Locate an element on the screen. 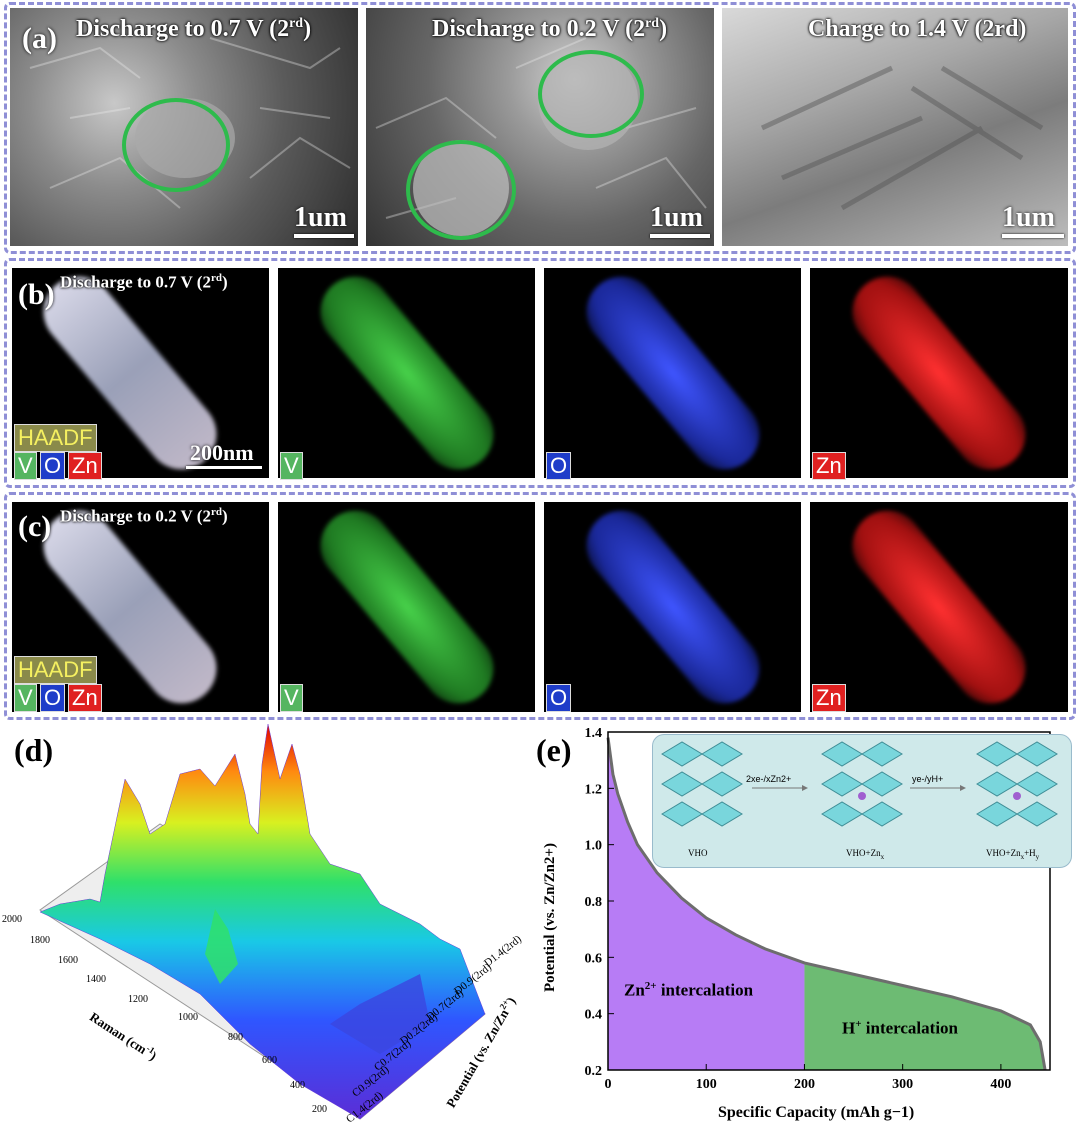  raman-tick-600: 600 is located at coordinates (269, 1060).